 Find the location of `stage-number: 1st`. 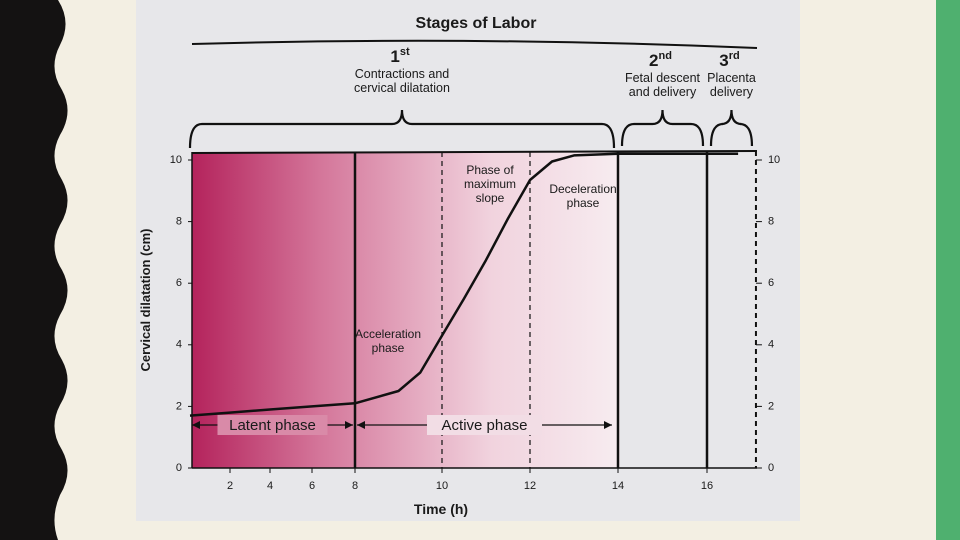

stage-number: 1st is located at coordinates (400, 56).